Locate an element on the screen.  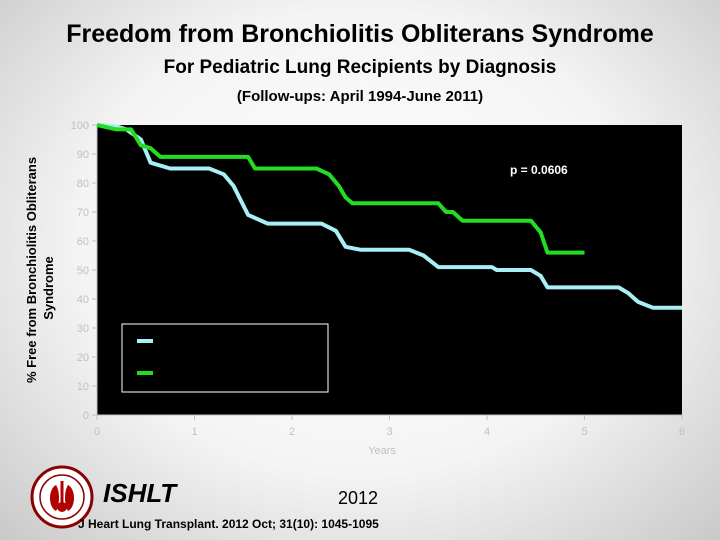
ishlt-seal-logo is located at coordinates (62, 497).